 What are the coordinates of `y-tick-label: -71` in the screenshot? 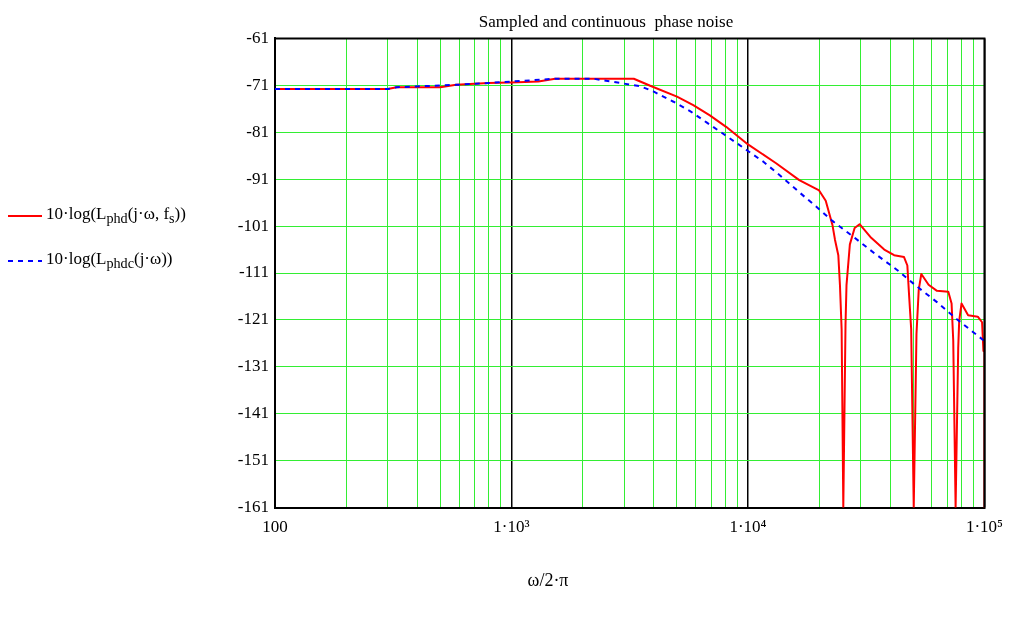 It's located at (257, 84).